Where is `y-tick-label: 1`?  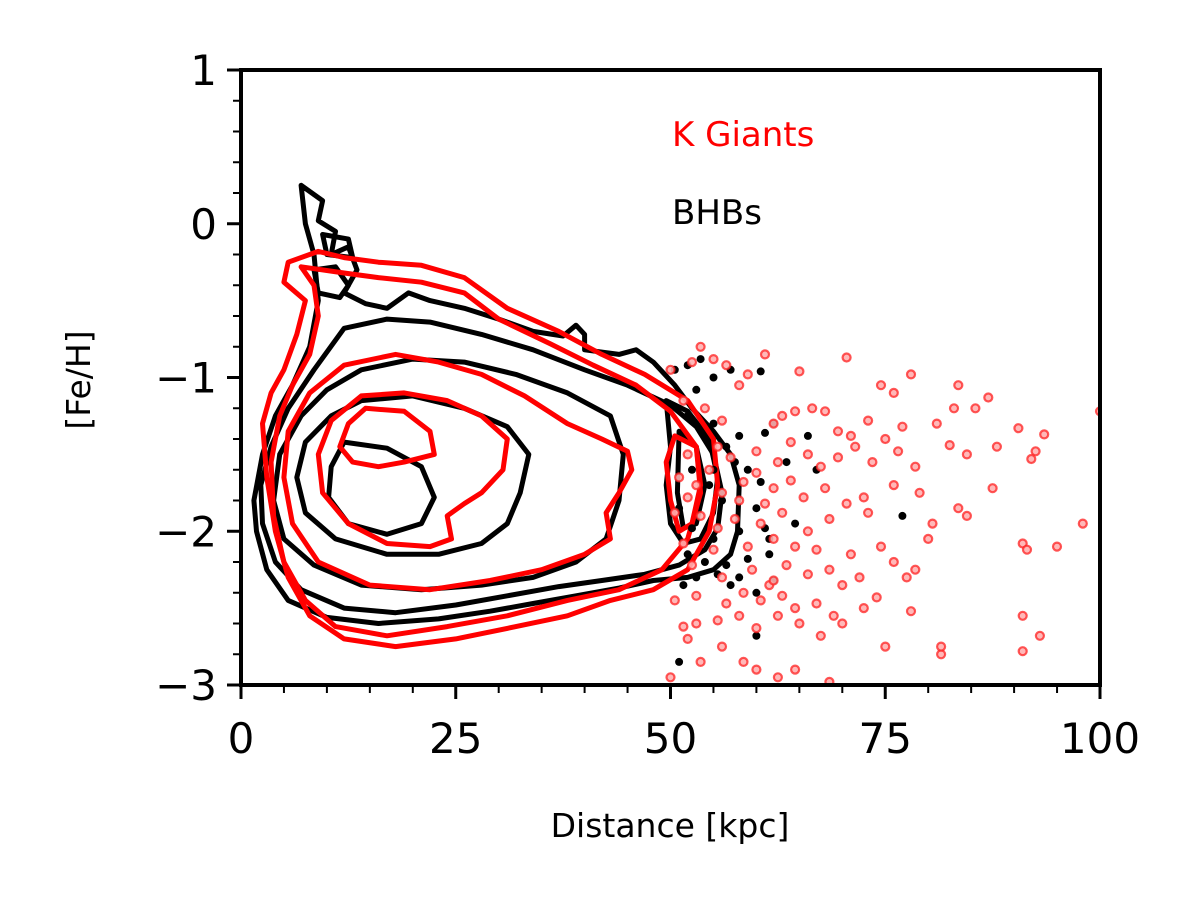 y-tick-label: 1 is located at coordinates (203, 70).